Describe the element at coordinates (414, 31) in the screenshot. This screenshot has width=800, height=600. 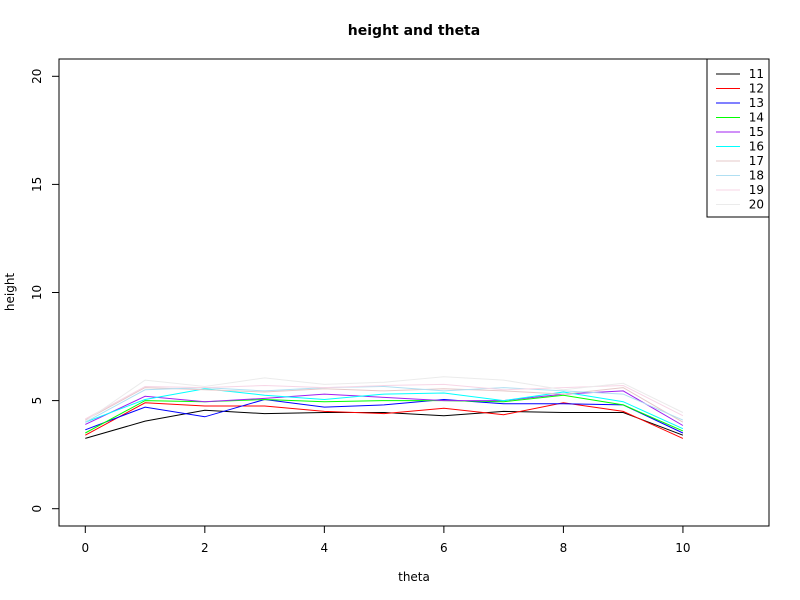
I see `chart-title: height and theta` at that location.